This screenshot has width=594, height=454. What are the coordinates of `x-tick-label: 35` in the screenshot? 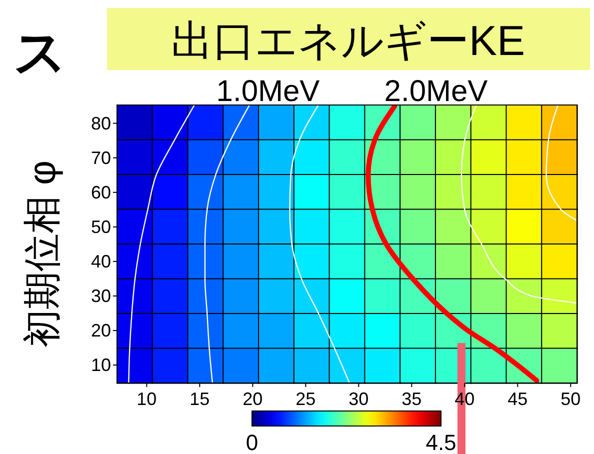 It's located at (412, 399).